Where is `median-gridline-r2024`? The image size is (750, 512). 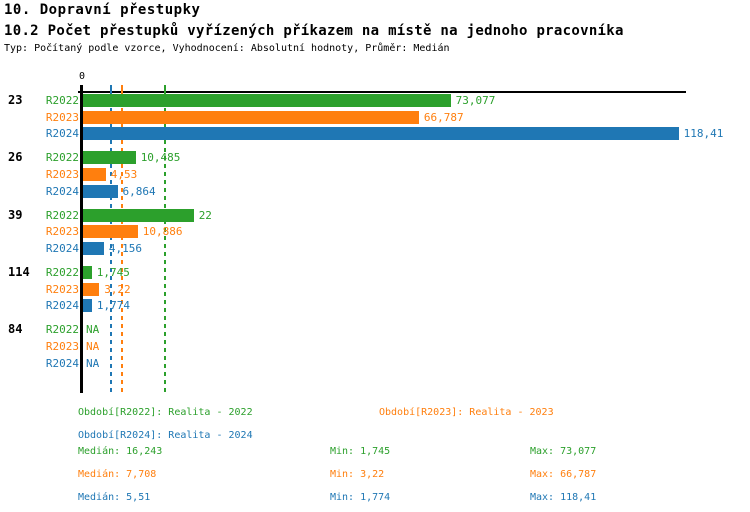 median-gridline-r2024 is located at coordinates (110, 242).